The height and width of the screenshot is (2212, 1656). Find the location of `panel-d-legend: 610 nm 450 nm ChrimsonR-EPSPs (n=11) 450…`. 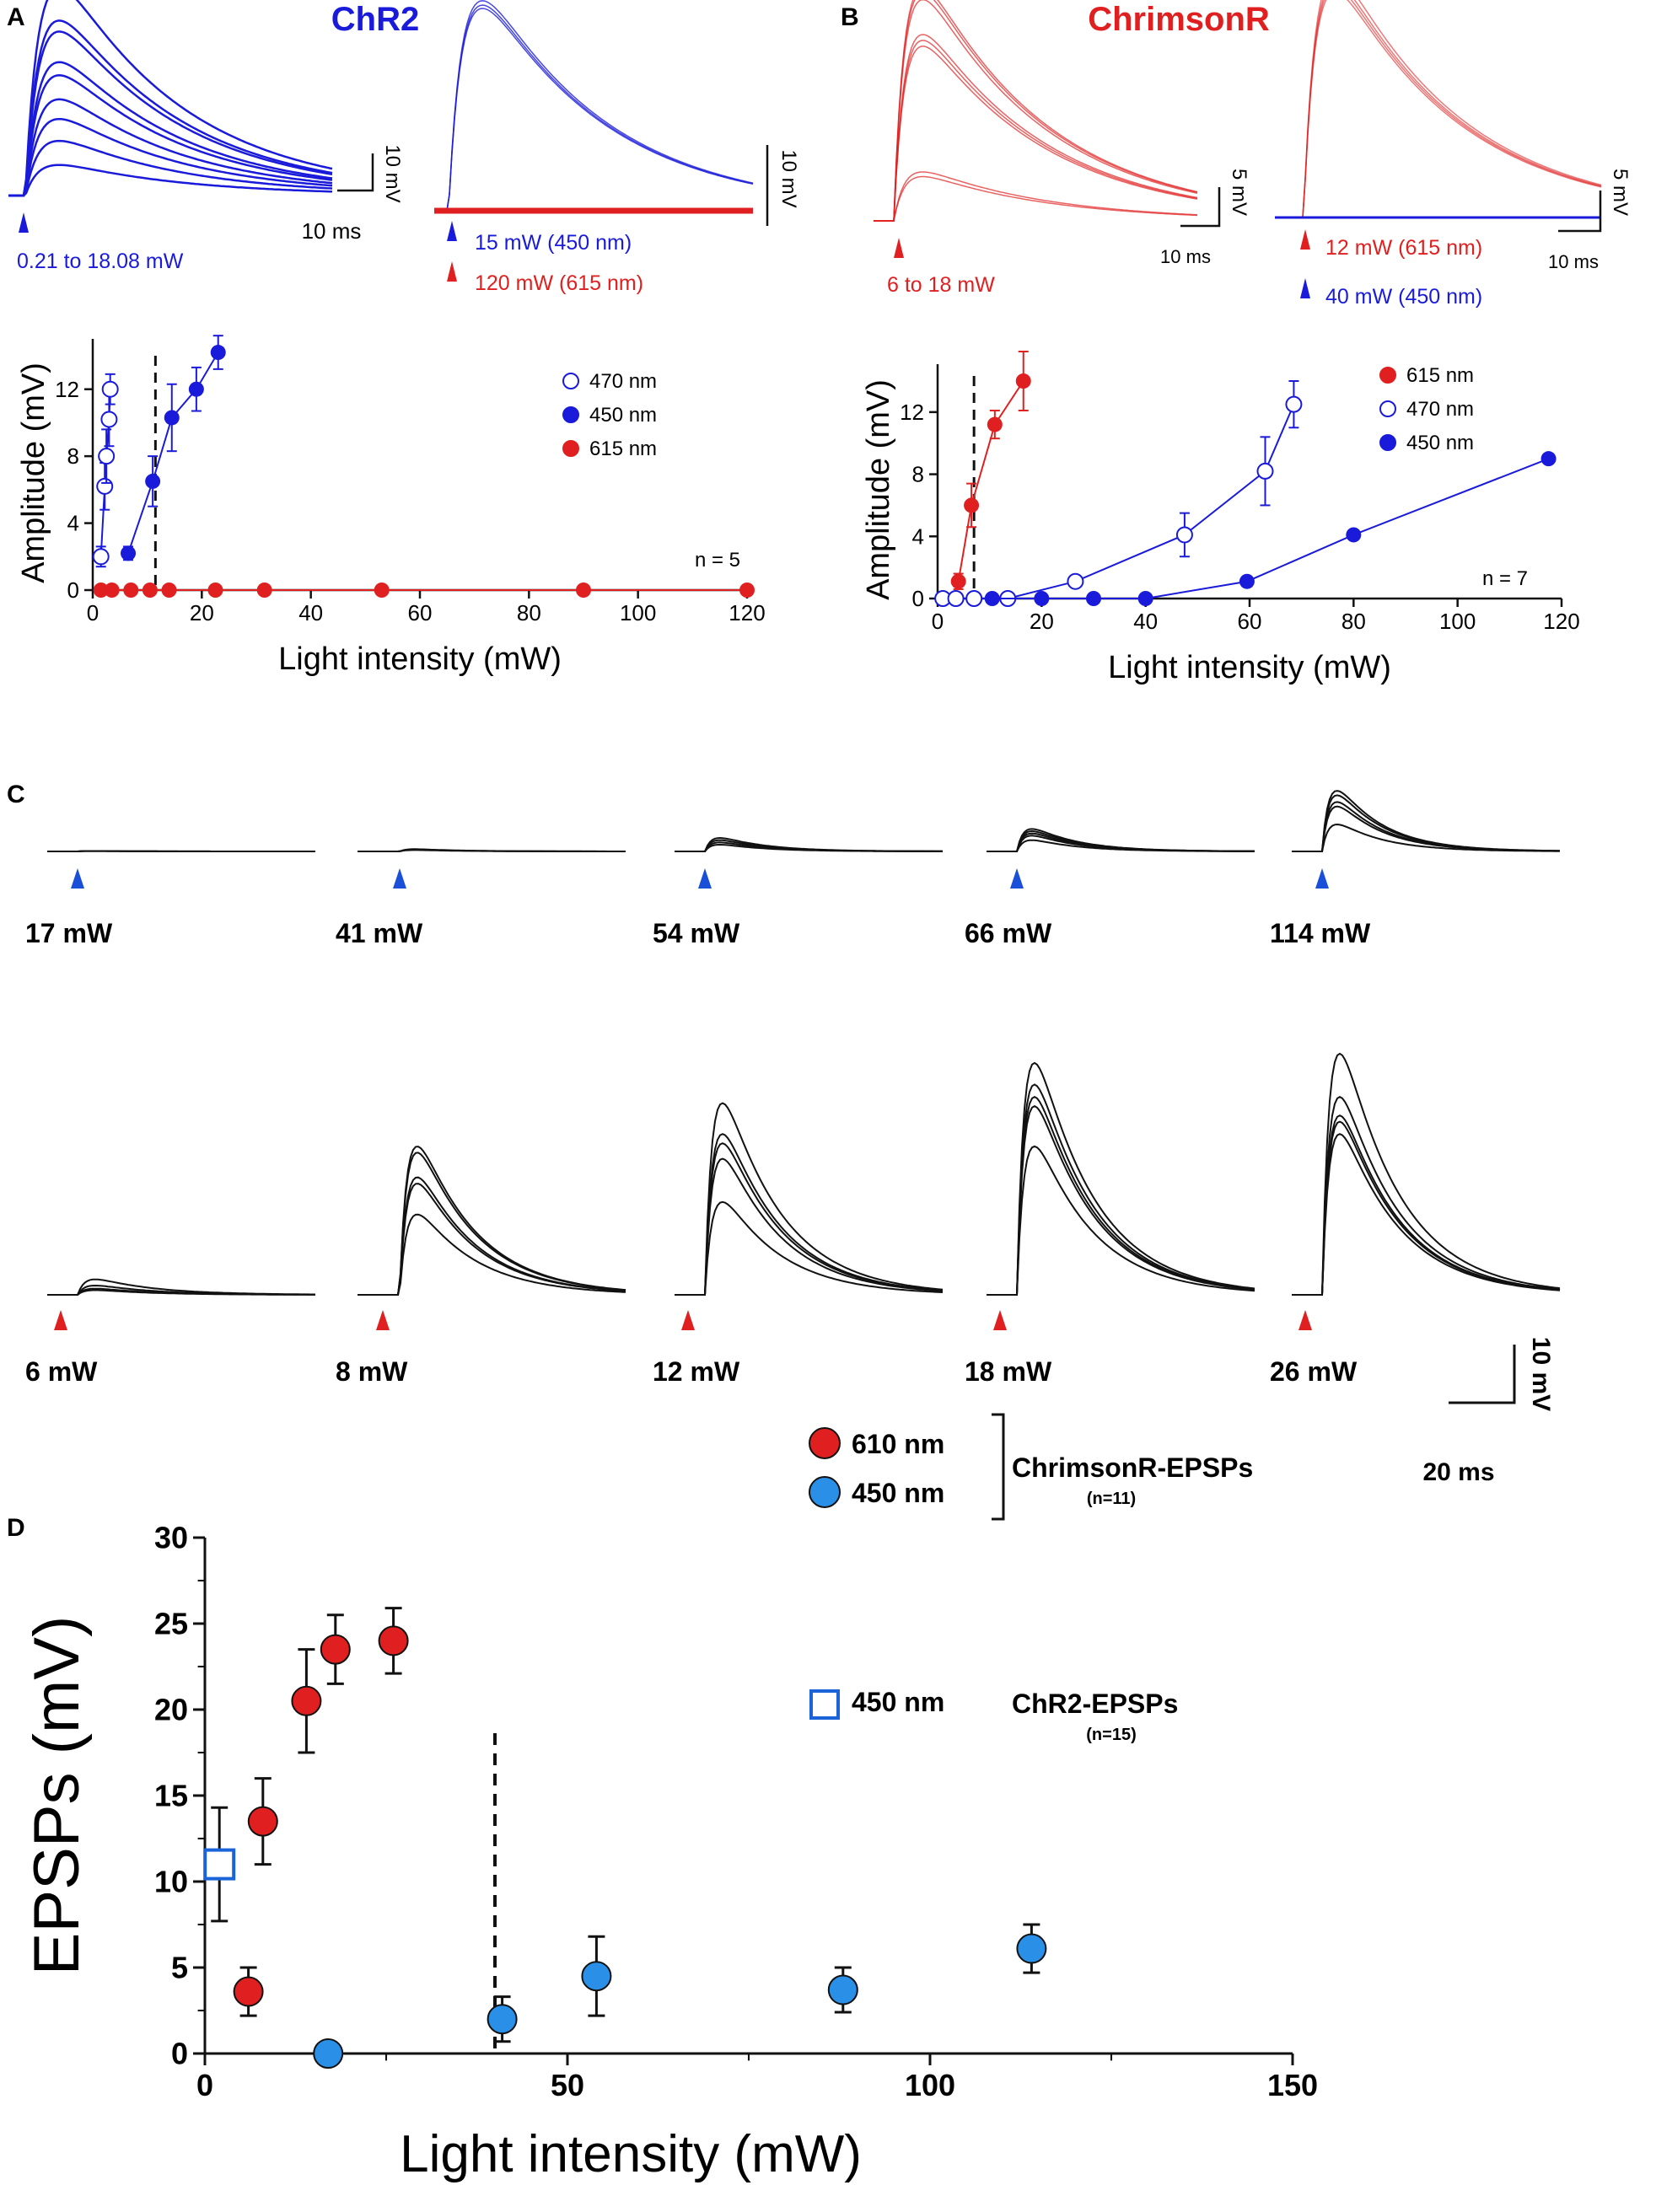

panel-d-legend: 610 nm 450 nm ChrimsonR-EPSPs (n=11) 450… is located at coordinates (1031, 1578).